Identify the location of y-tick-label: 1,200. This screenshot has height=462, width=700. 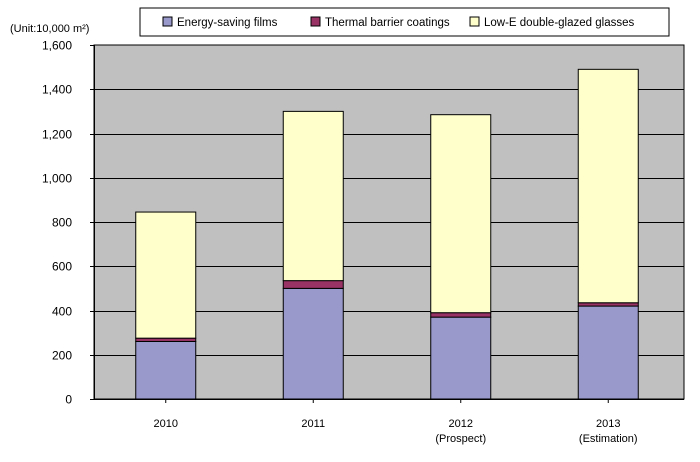
(57, 135).